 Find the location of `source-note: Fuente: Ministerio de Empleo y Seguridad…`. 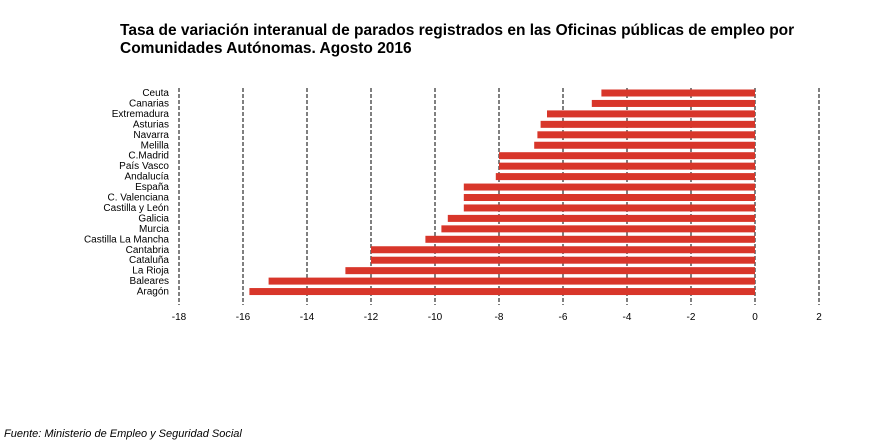

source-note: Fuente: Ministerio de Empleo y Seguridad… is located at coordinates (123, 434).